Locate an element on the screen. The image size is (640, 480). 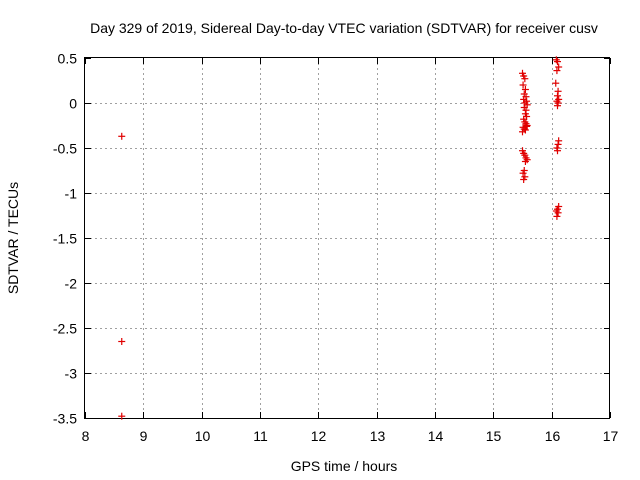
x-tick-label: 17 is located at coordinates (611, 436).